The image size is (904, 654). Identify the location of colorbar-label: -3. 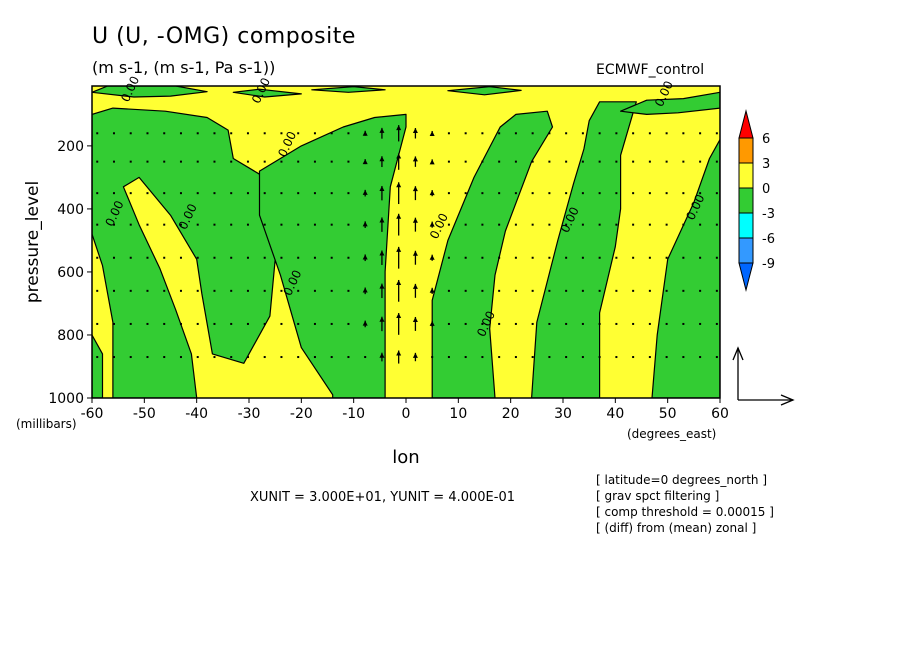
(768, 214).